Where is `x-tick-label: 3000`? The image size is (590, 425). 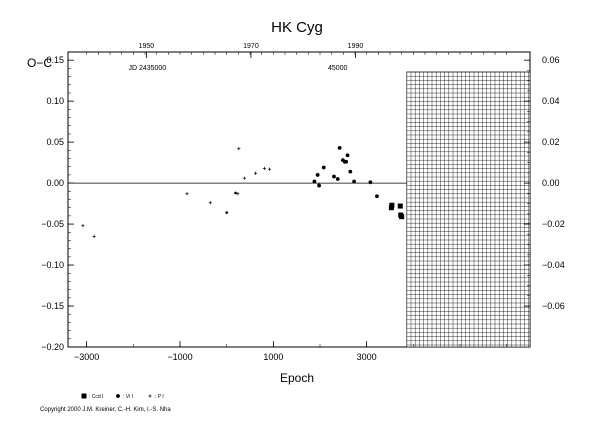 x-tick-label: 3000 is located at coordinates (367, 357).